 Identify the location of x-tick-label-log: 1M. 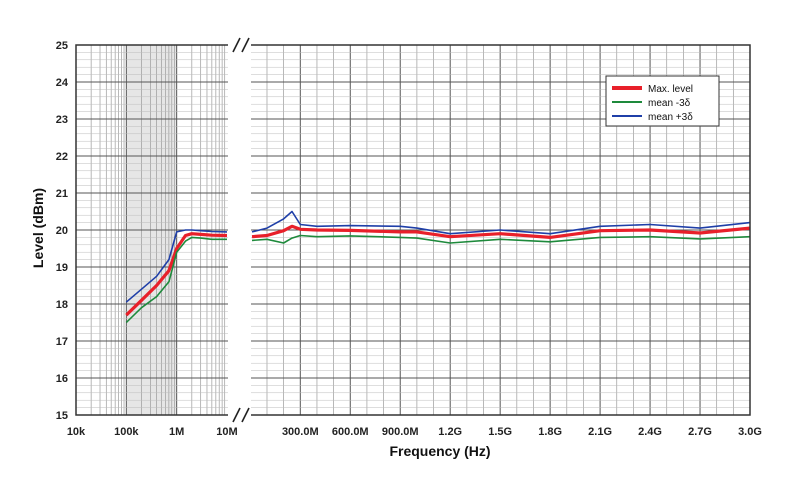
(176, 432).